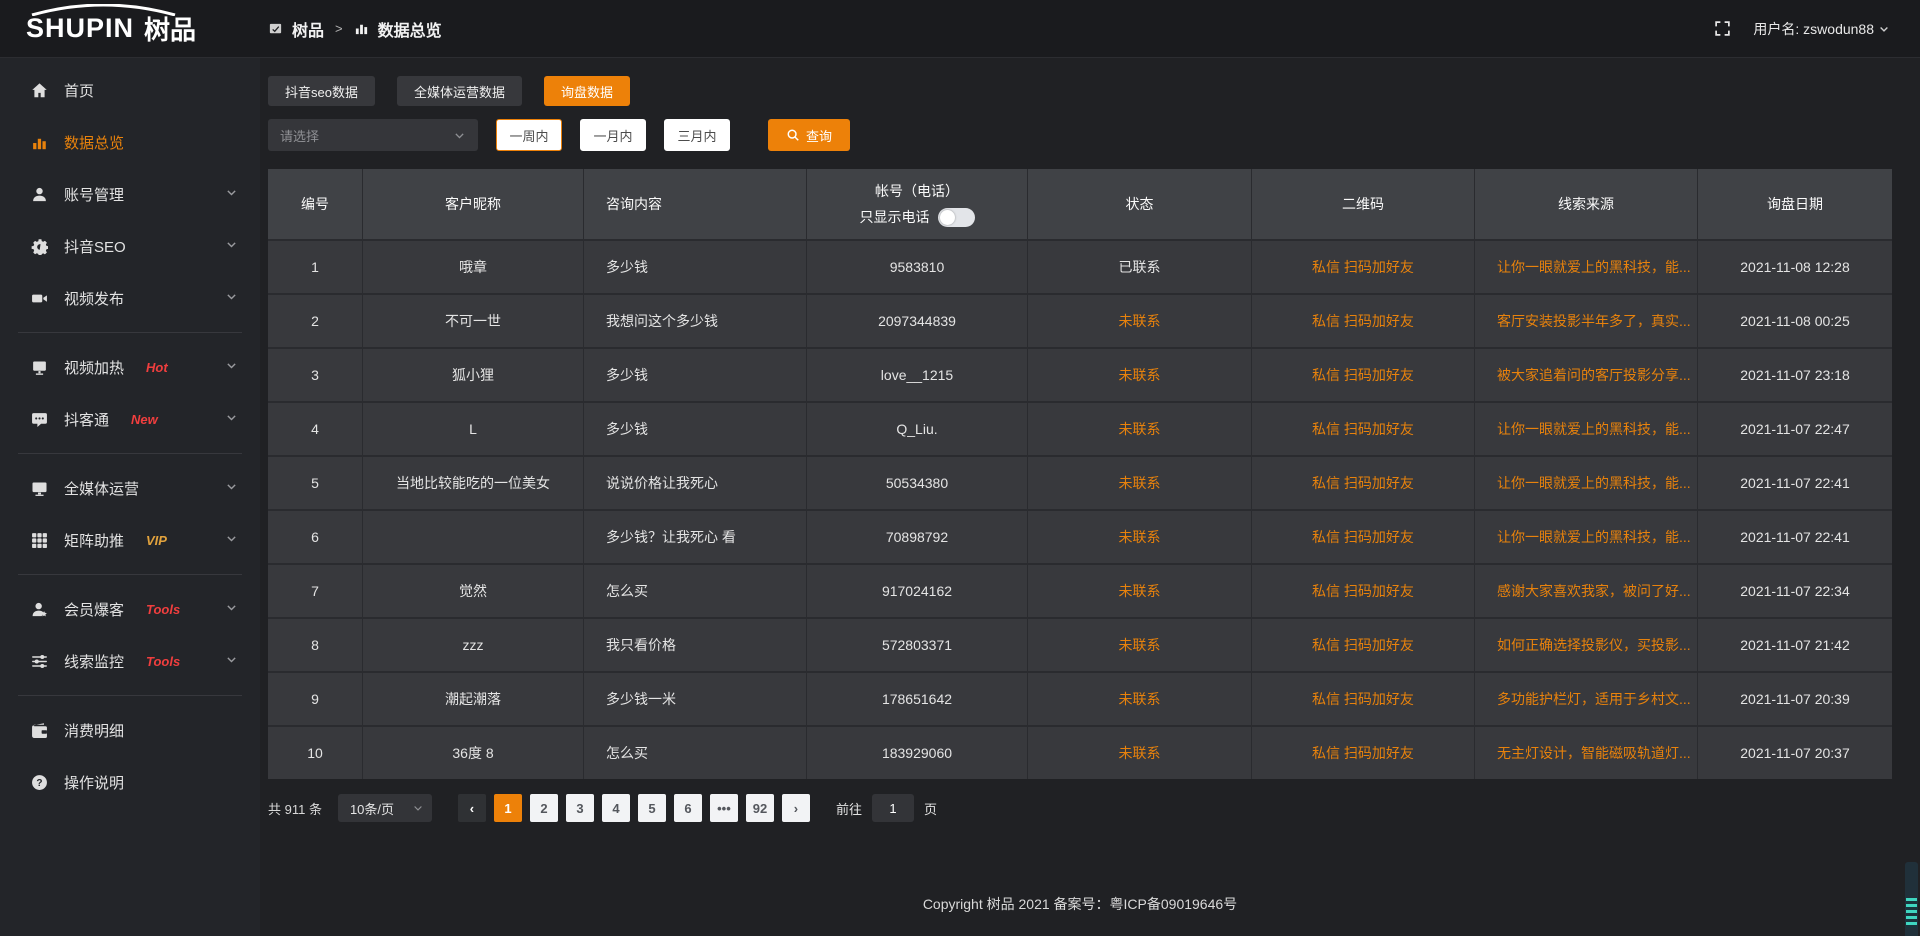 Image resolution: width=1920 pixels, height=936 pixels. Describe the element at coordinates (130, 609) in the screenshot. I see `sidebar-item-10: 会员爆客 Tools` at that location.